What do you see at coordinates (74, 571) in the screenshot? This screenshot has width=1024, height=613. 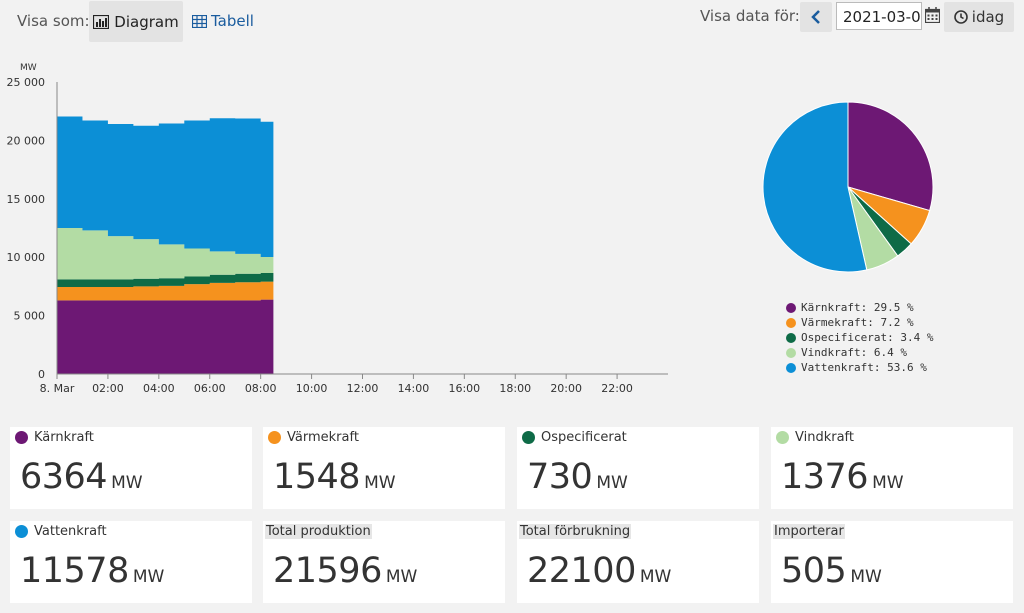 I see `card-value: 11578` at bounding box center [74, 571].